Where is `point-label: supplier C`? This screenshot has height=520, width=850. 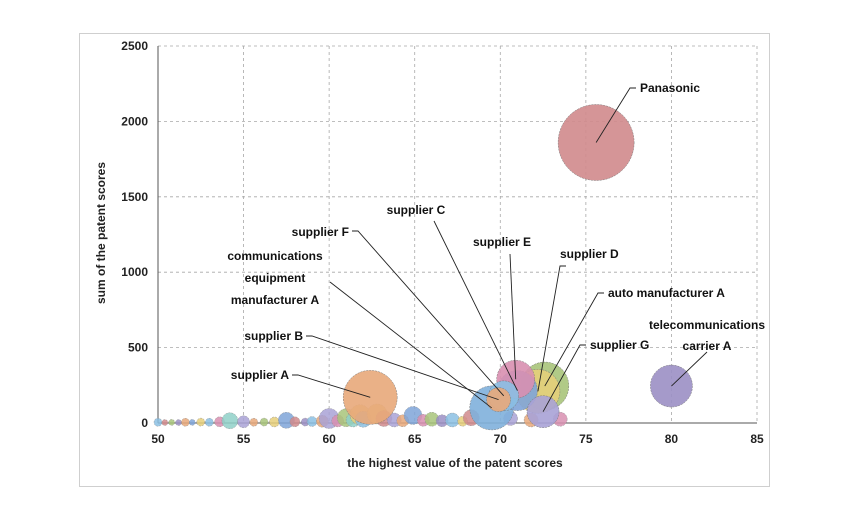 point-label: supplier C is located at coordinates (416, 210).